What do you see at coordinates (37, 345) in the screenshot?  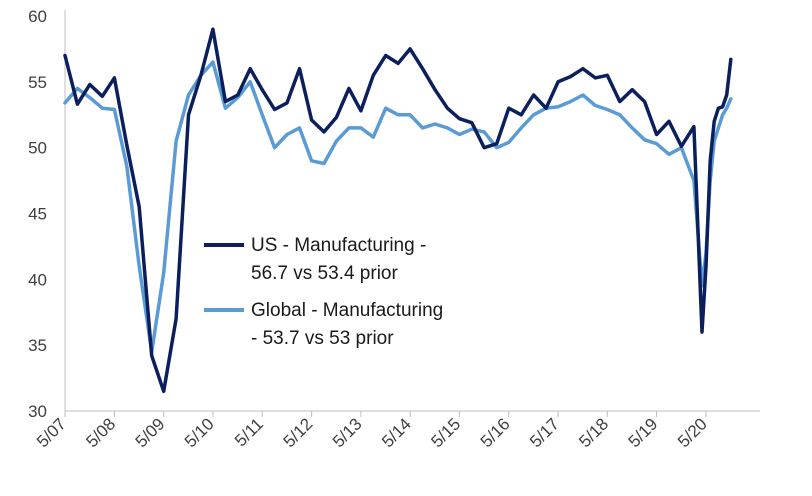 I see `y-tick-label: 35` at bounding box center [37, 345].